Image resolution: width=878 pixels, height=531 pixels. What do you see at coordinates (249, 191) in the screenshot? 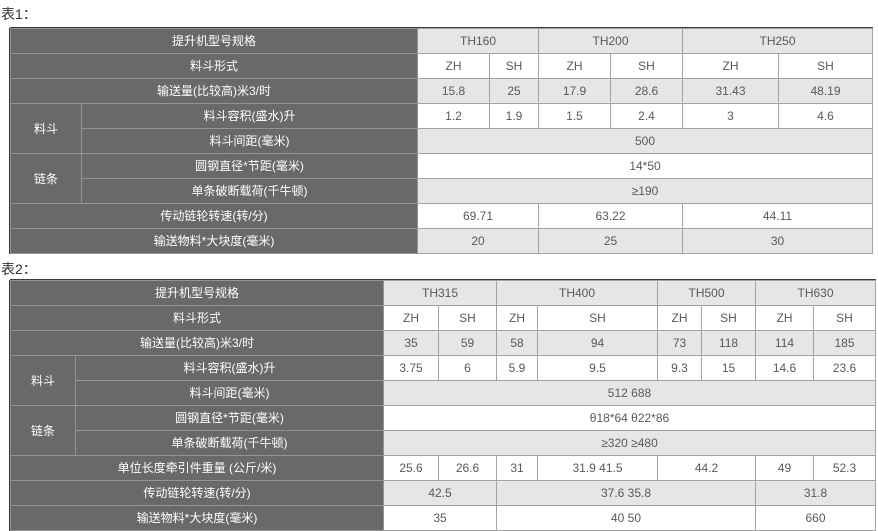
I see `row-label: 单条破断载荷(千牛顿)` at bounding box center [249, 191].